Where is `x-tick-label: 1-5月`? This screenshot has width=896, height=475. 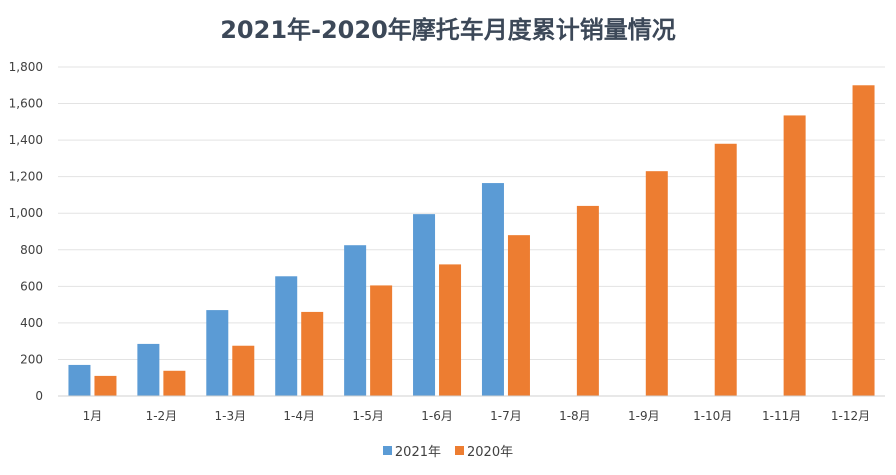
x-tick-label: 1-5月 is located at coordinates (368, 416).